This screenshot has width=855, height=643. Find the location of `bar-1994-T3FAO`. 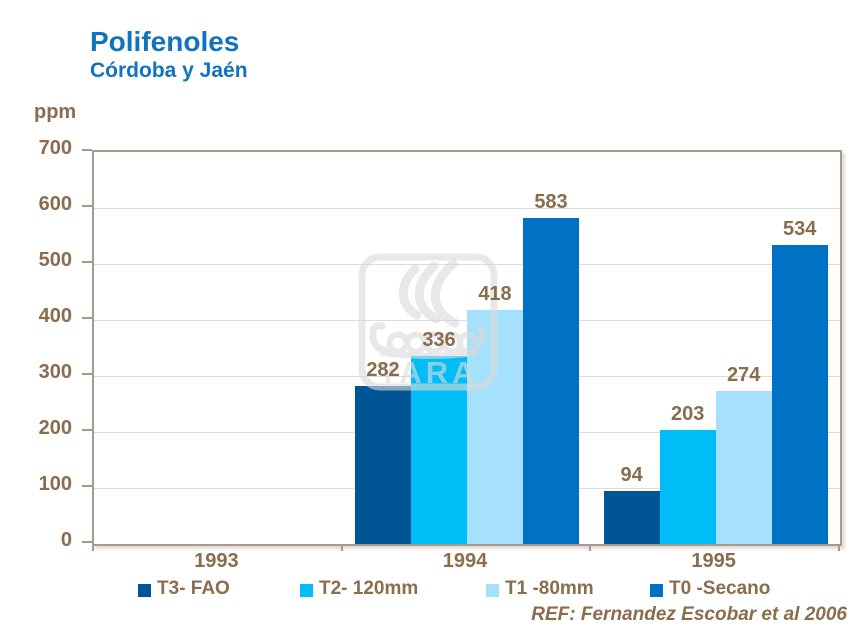

bar-1994-T3FAO is located at coordinates (383, 465).